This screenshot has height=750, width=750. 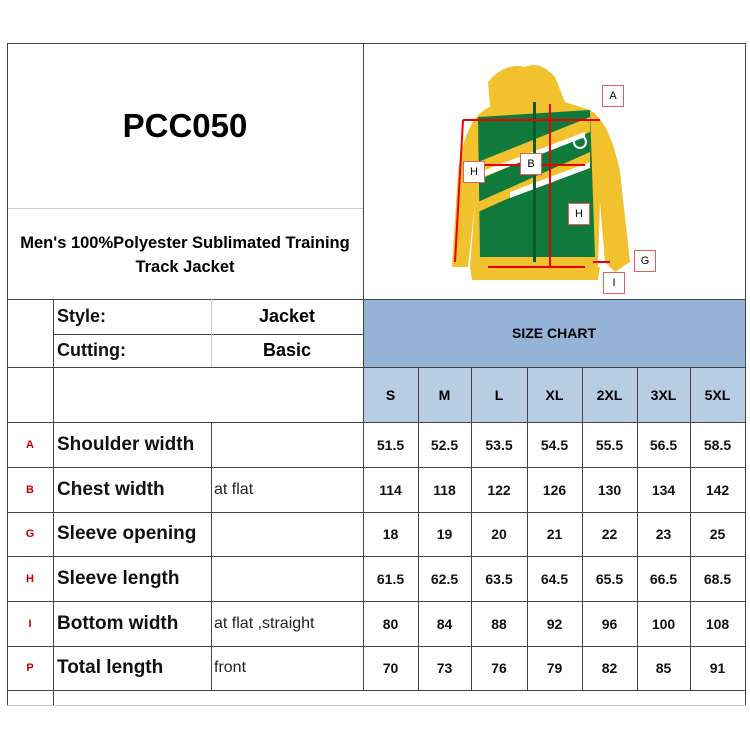 What do you see at coordinates (717, 394) in the screenshot?
I see `size-header-5xl: 5XL` at bounding box center [717, 394].